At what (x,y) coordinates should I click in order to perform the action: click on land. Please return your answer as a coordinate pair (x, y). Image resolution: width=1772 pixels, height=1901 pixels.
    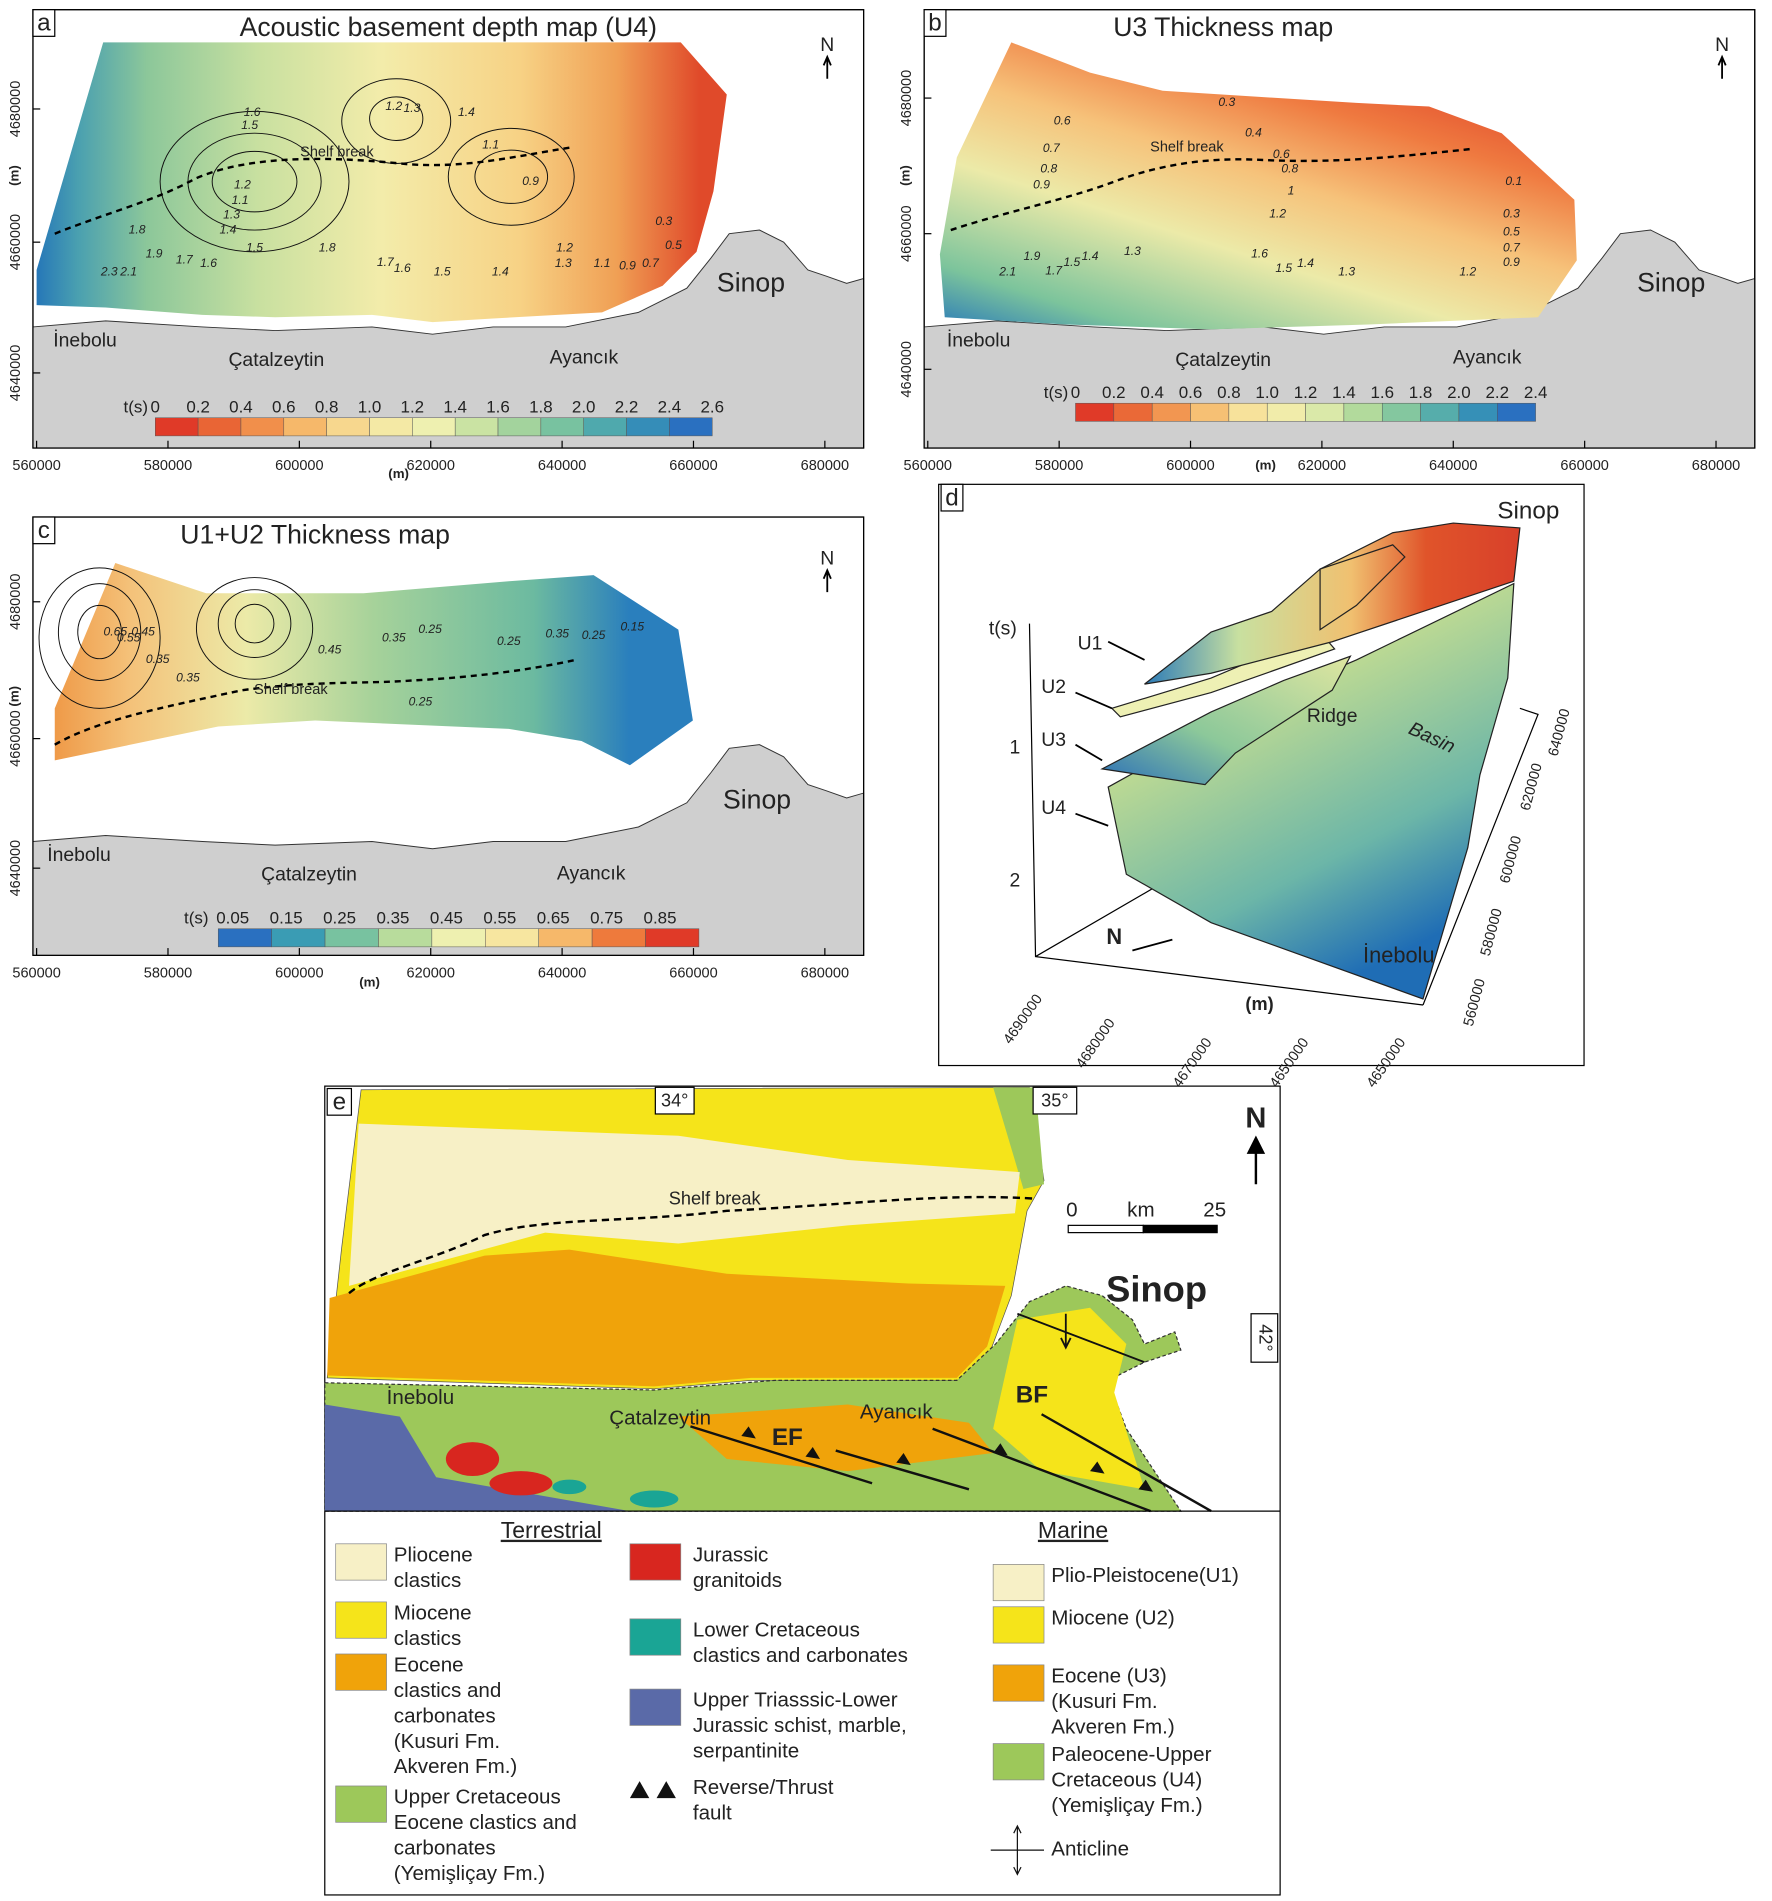
    Looking at the image, I should click on (448, 850).